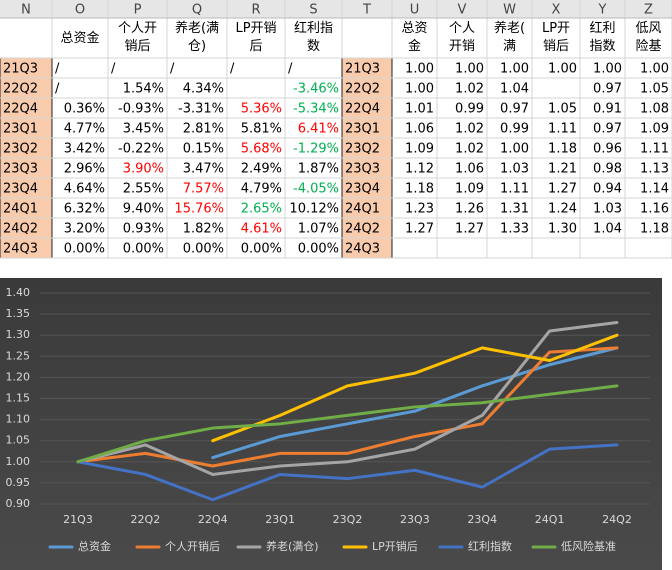  Describe the element at coordinates (648, 10) in the screenshot. I see `column-letter: Z` at that location.